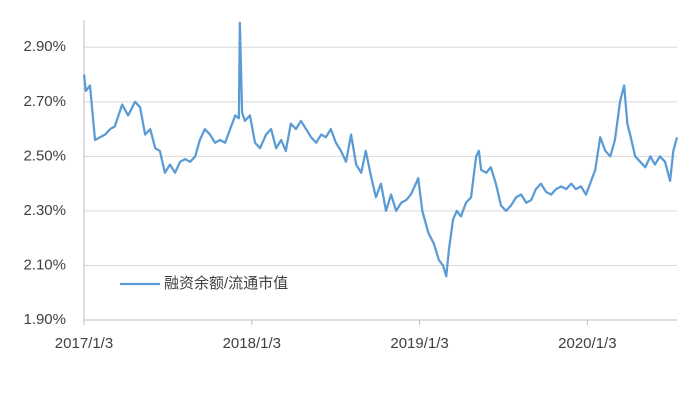 Image resolution: width=689 pixels, height=411 pixels. I want to click on x-tick-label: 2017/1/3, so click(84, 343).